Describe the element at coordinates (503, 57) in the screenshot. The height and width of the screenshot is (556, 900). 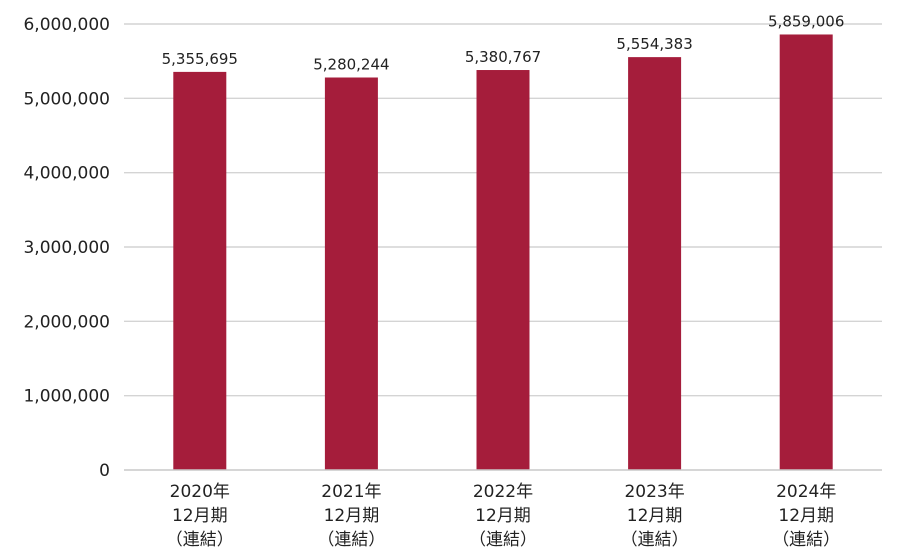
I see `data-label-2: 5,380,767` at that location.